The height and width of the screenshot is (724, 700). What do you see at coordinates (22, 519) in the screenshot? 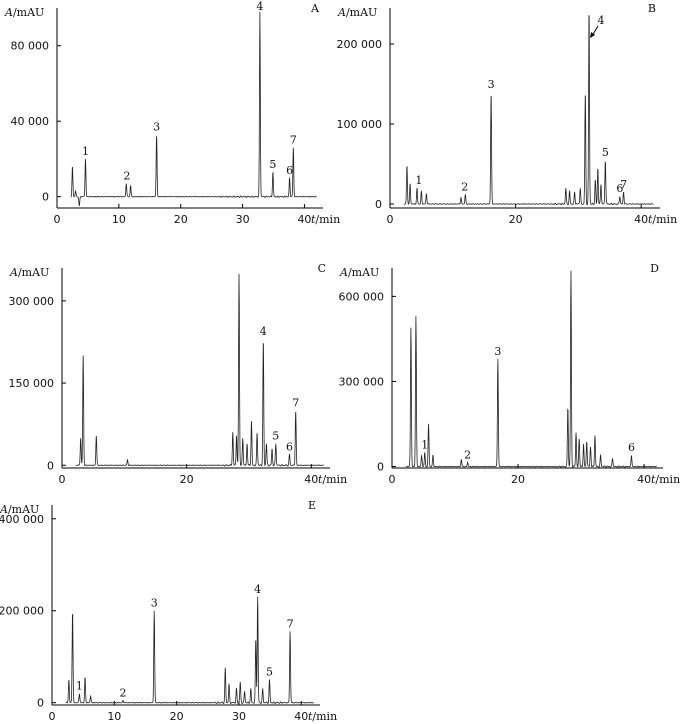
I see `y-tick-label: 400 000` at bounding box center [22, 519].